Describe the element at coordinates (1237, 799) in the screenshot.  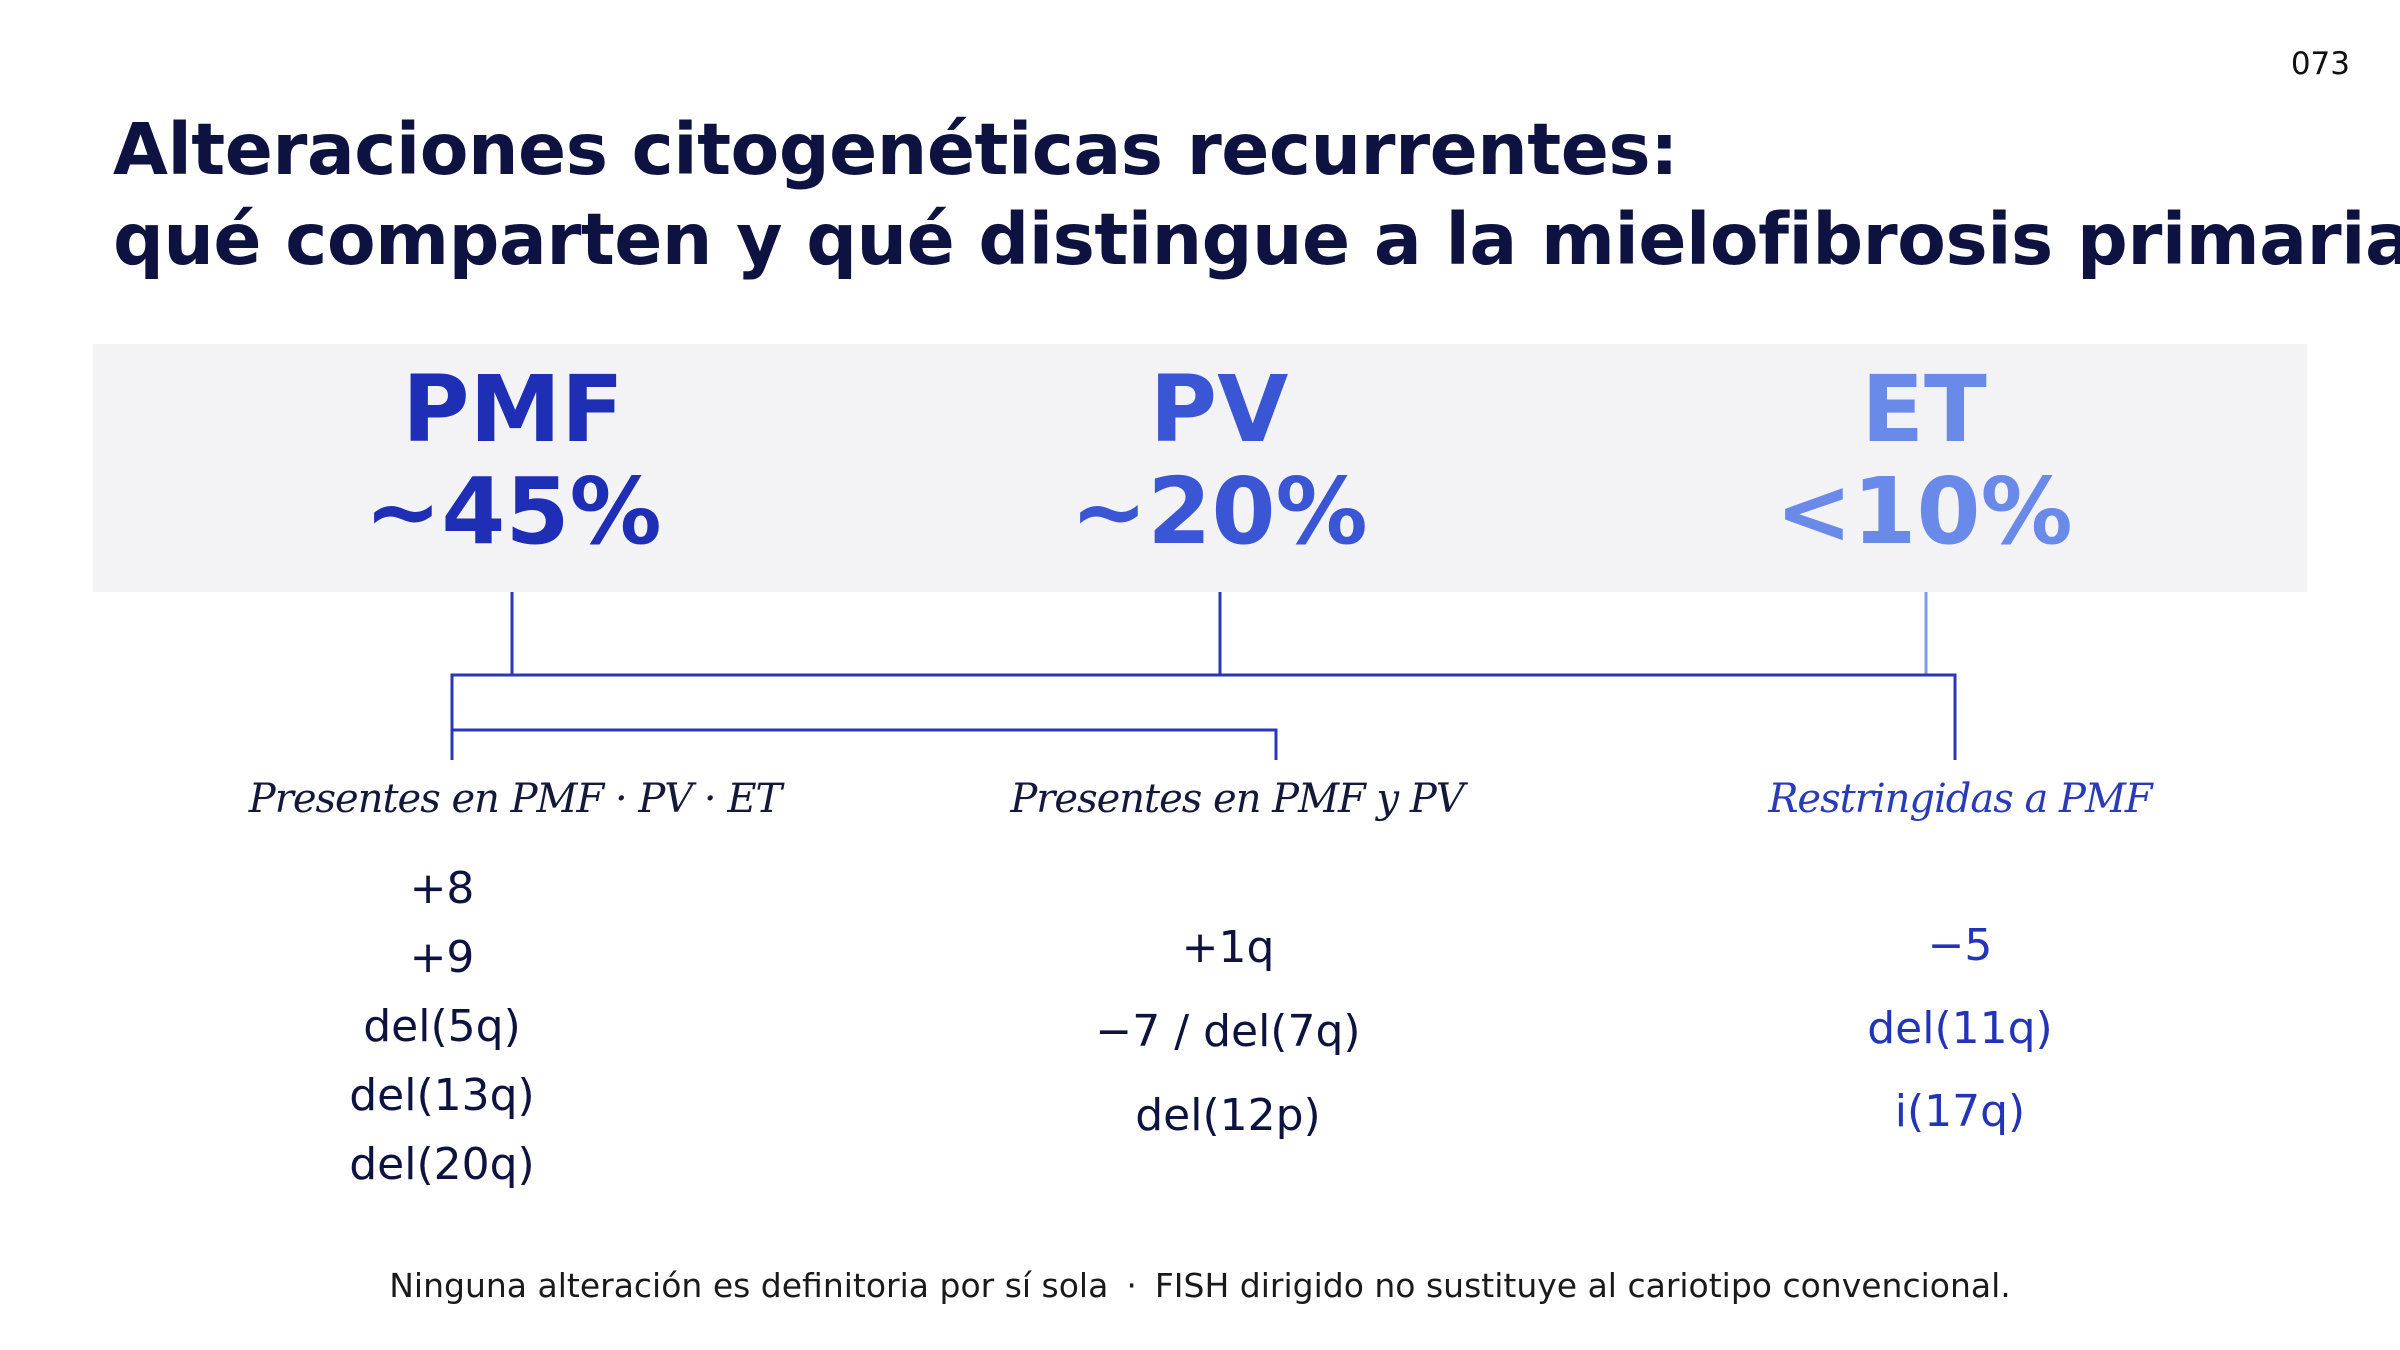
I see `column-label-pmf-pv: Presentes en PMF y PV` at that location.